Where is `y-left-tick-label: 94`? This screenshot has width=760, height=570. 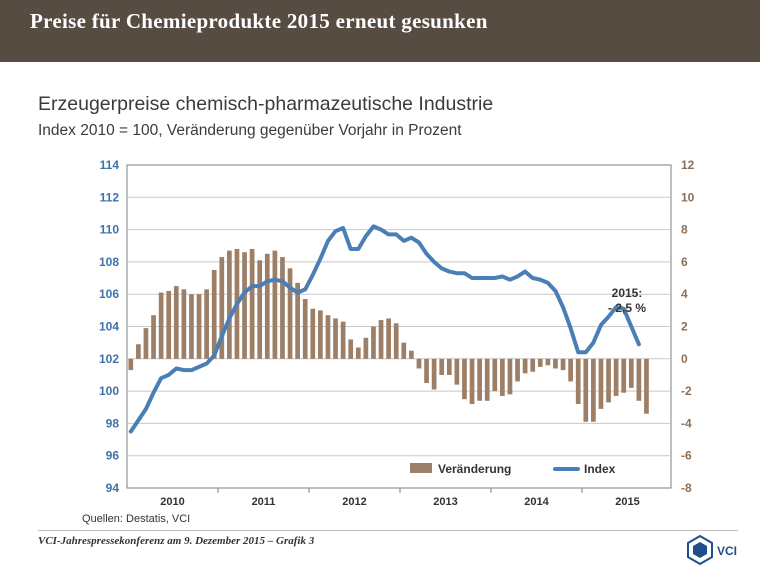 y-left-tick-label: 94 is located at coordinates (113, 488).